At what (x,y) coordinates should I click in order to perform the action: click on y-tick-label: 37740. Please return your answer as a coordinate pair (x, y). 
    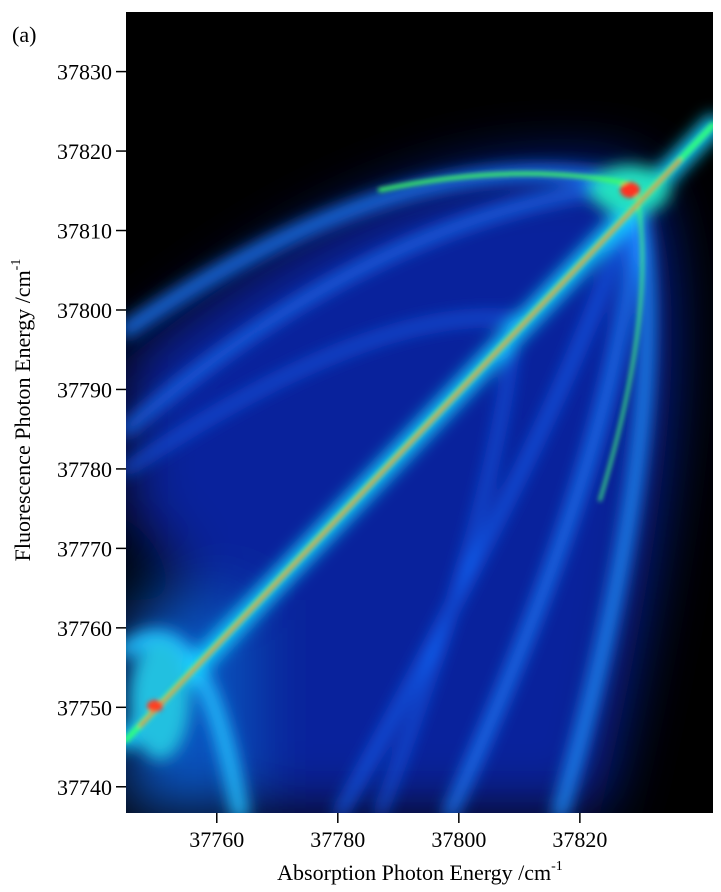
    Looking at the image, I should click on (84, 787).